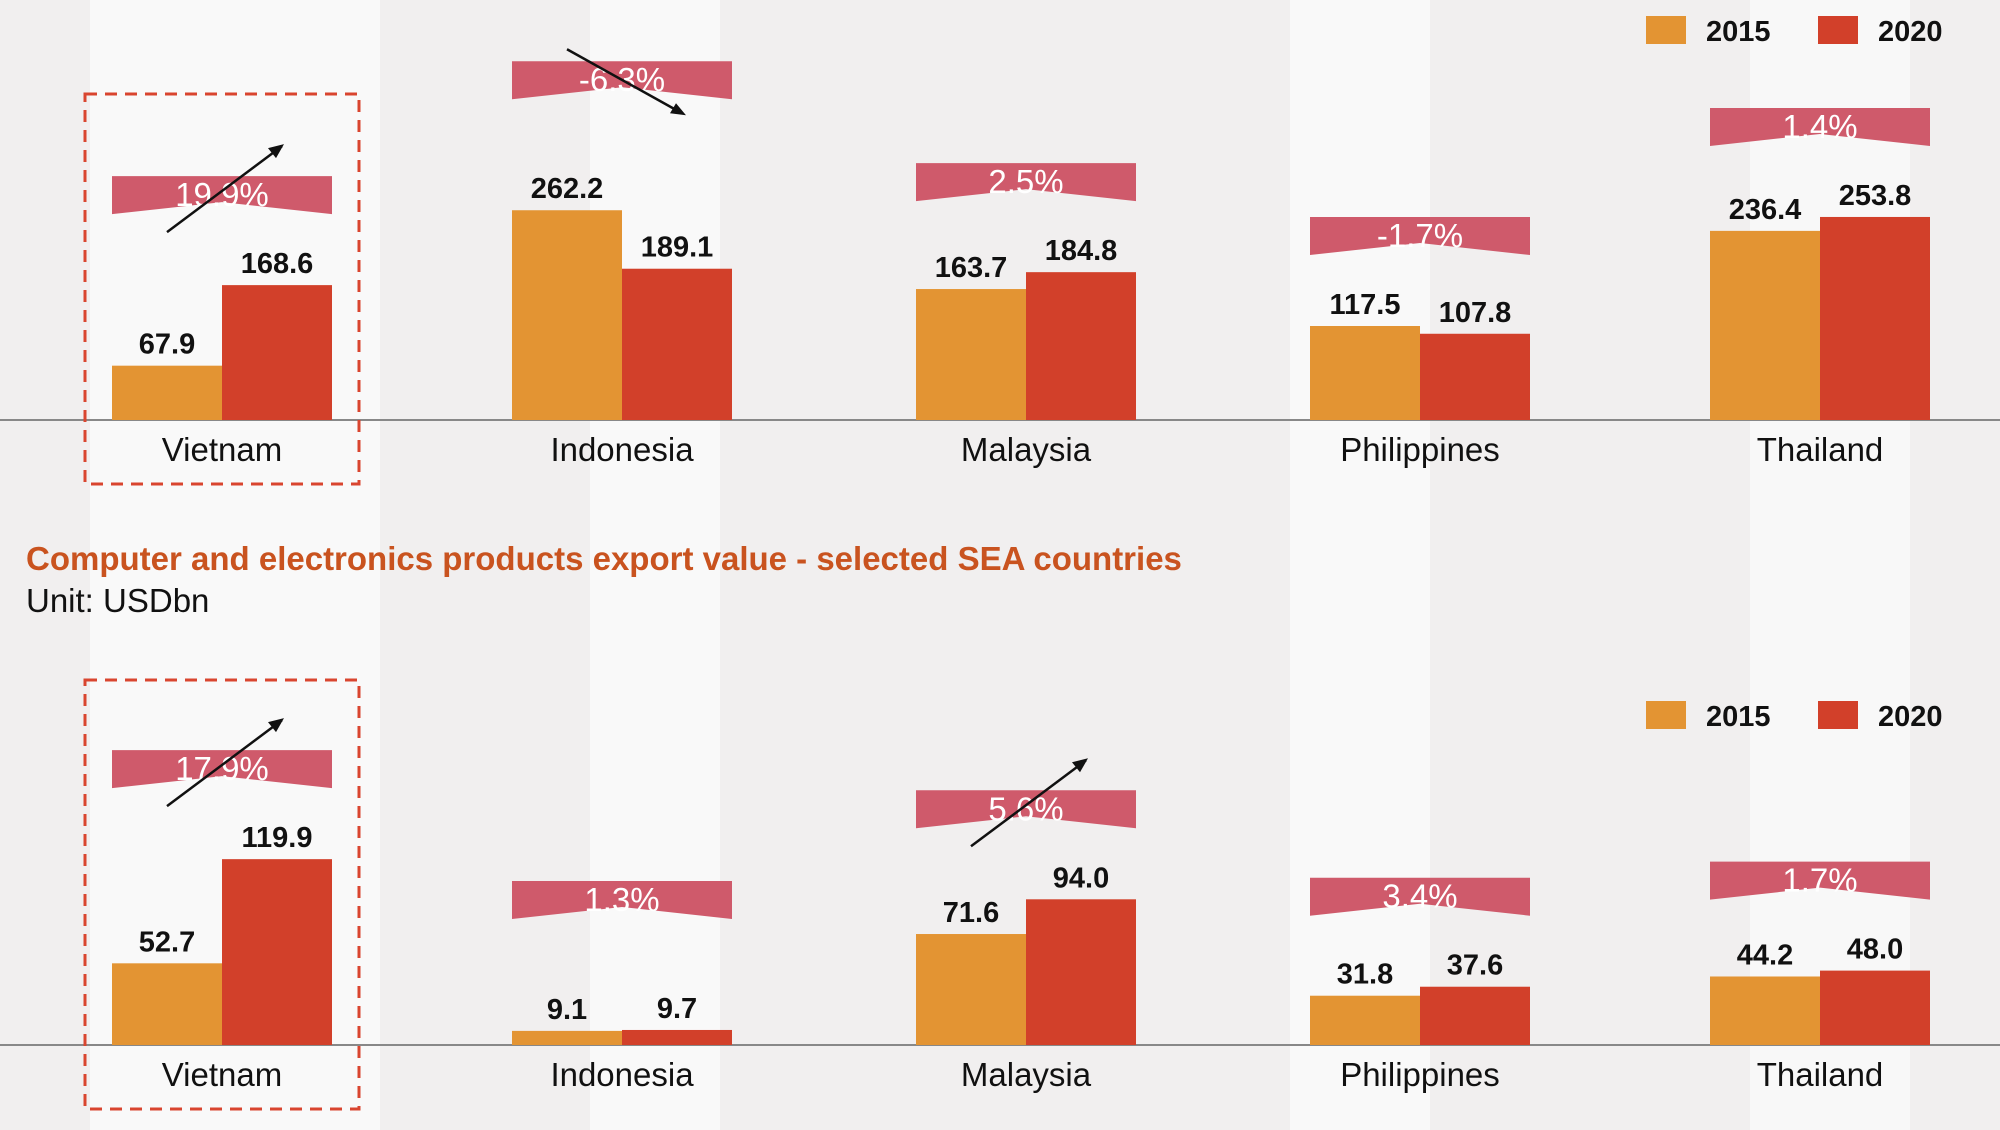 The image size is (2000, 1130). I want to click on growth-label-vietnam: 17.9%, so click(222, 768).